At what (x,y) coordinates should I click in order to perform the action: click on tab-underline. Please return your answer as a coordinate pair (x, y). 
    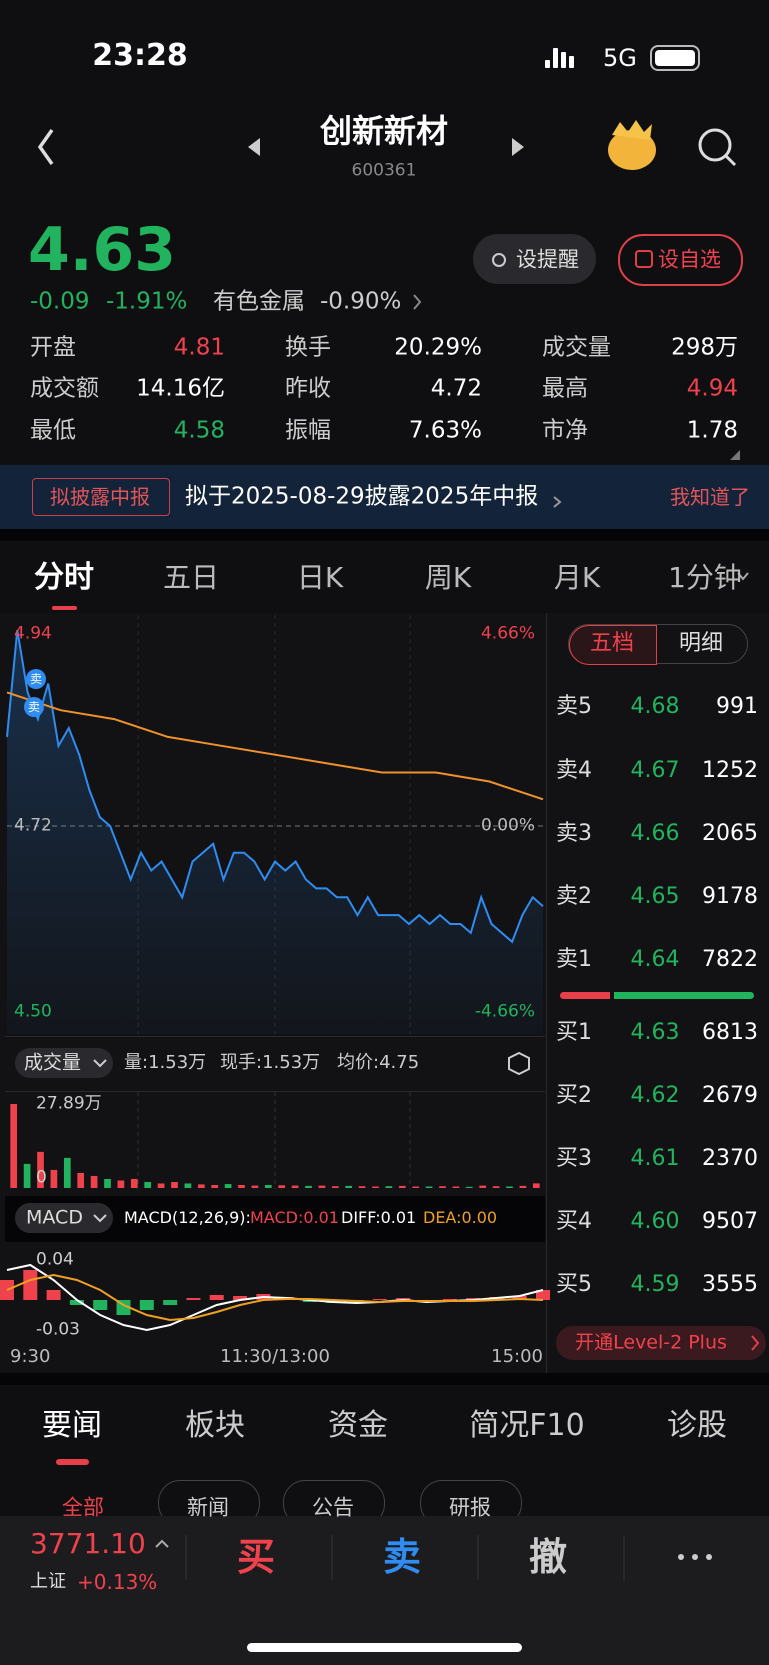
    Looking at the image, I should click on (64, 608).